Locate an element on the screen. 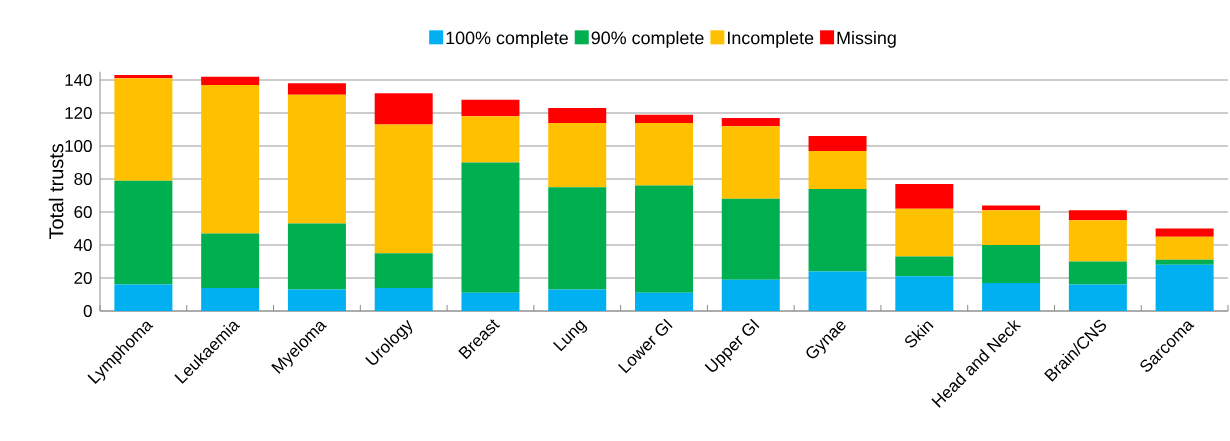 The height and width of the screenshot is (441, 1230). y-tick-label: 80 is located at coordinates (83, 179).